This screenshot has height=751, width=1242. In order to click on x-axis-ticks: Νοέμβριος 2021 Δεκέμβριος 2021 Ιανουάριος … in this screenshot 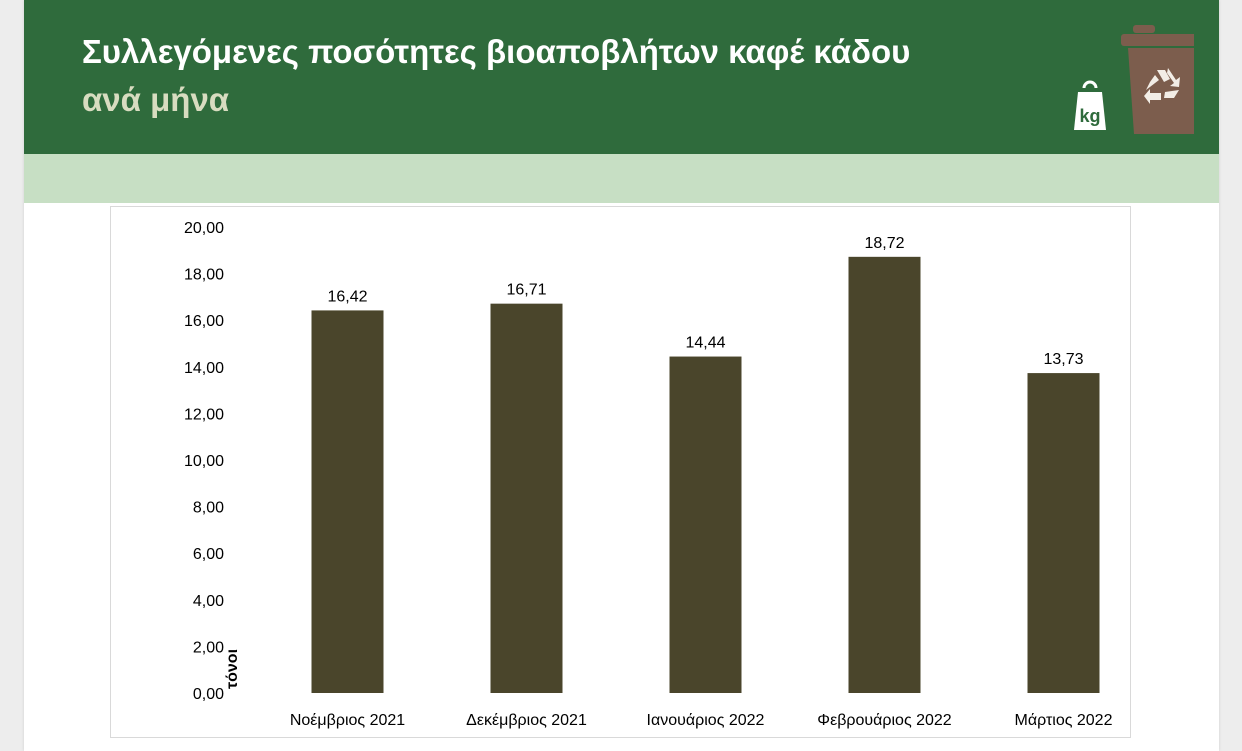, I will do `click(701, 720)`.